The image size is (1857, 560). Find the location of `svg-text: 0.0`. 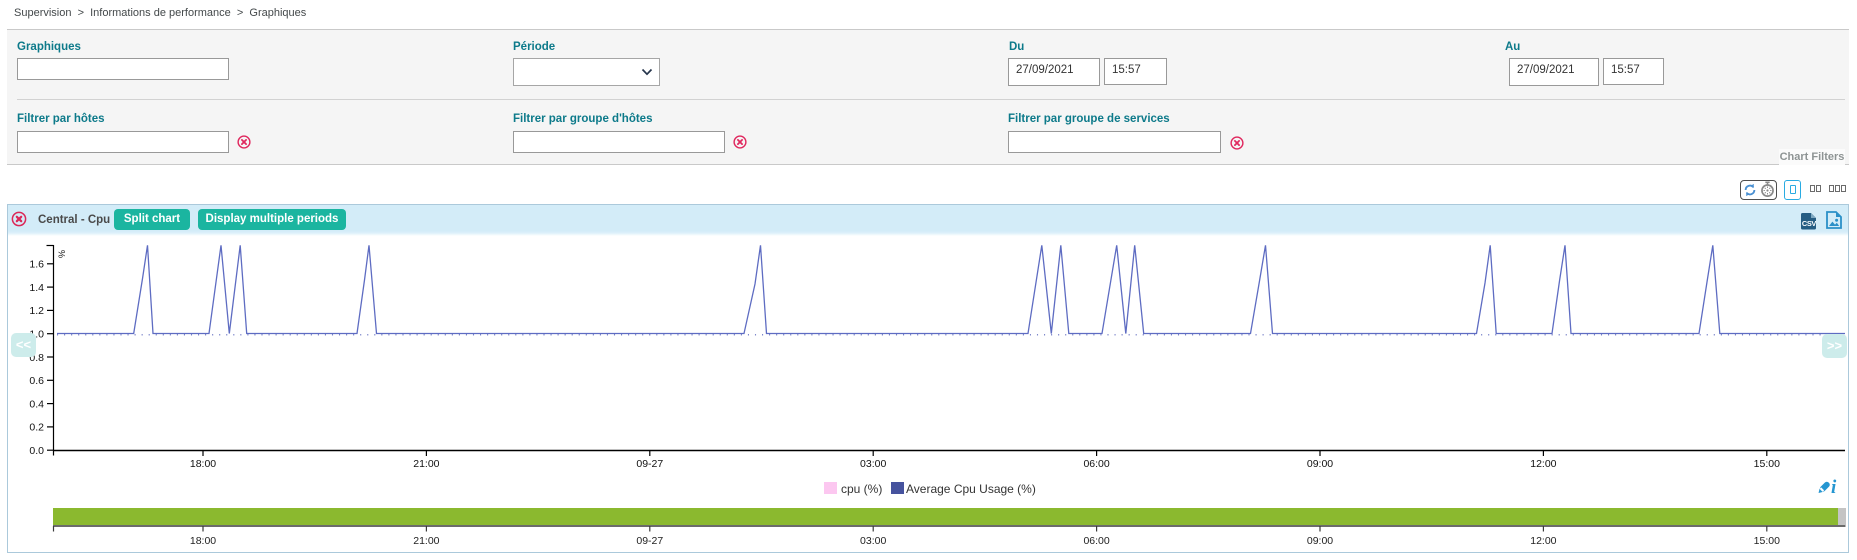

svg-text: 0.0 is located at coordinates (36, 451).